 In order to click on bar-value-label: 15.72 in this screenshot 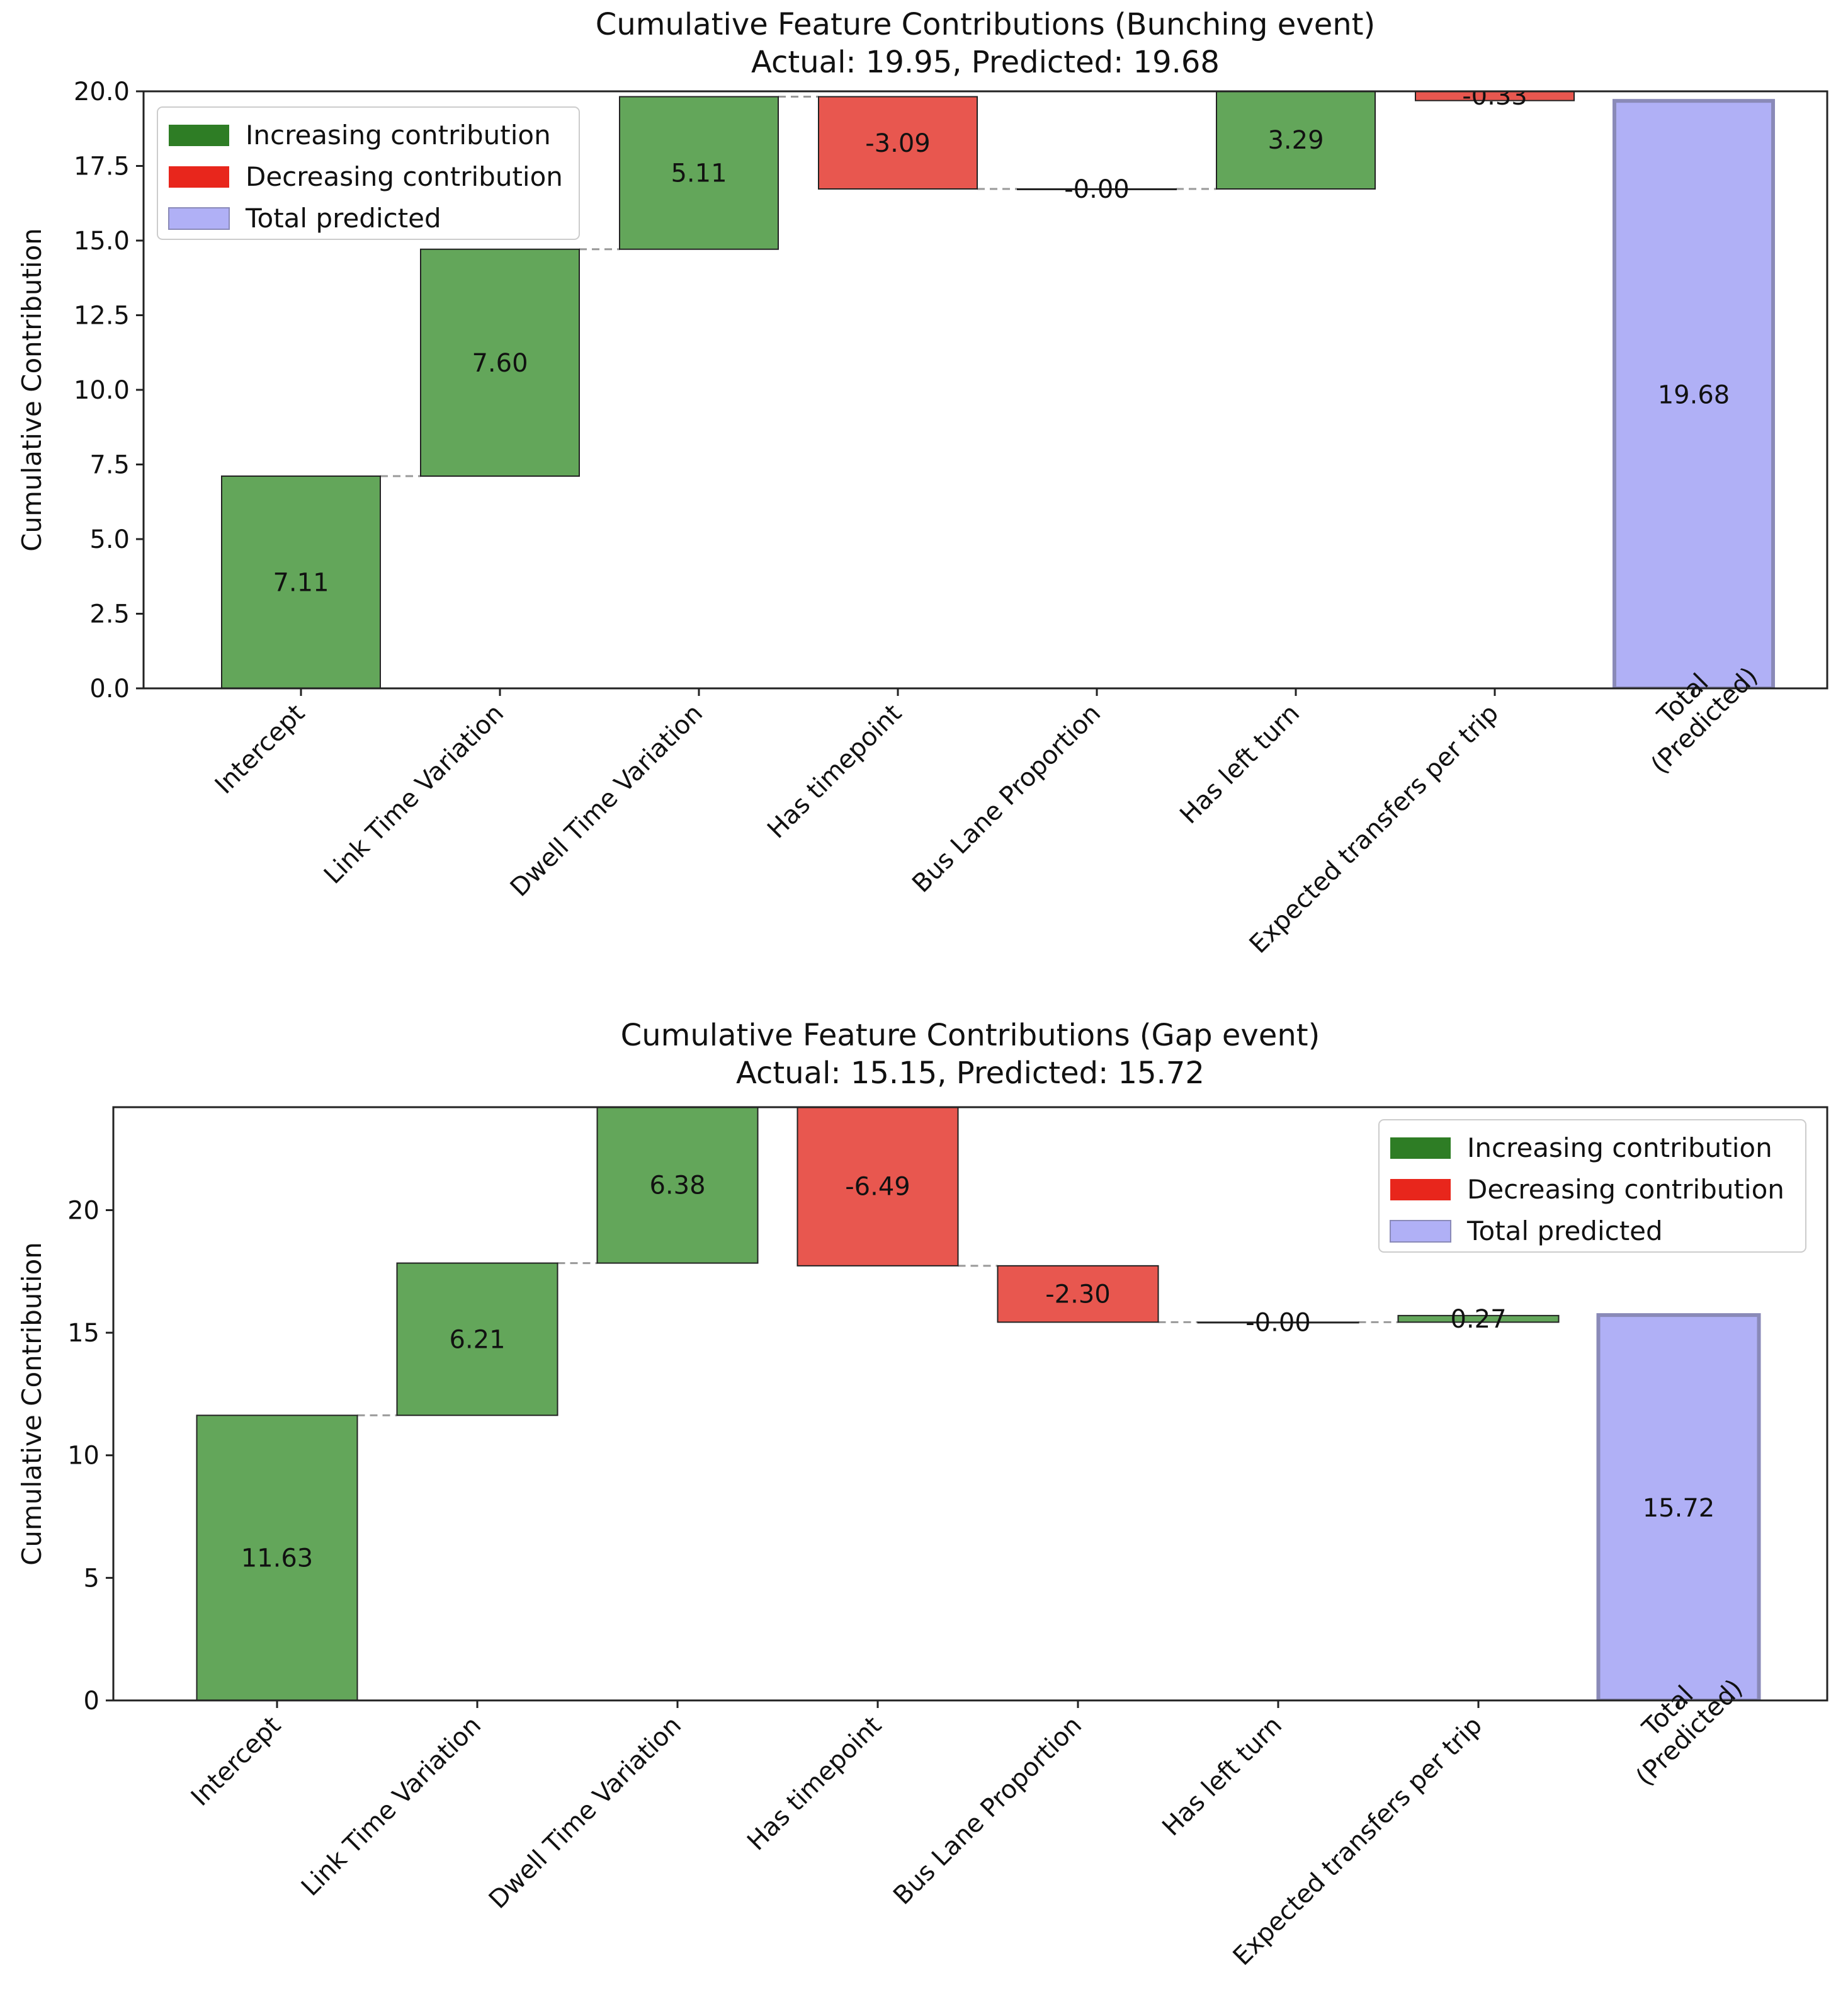, I will do `click(1679, 1509)`.